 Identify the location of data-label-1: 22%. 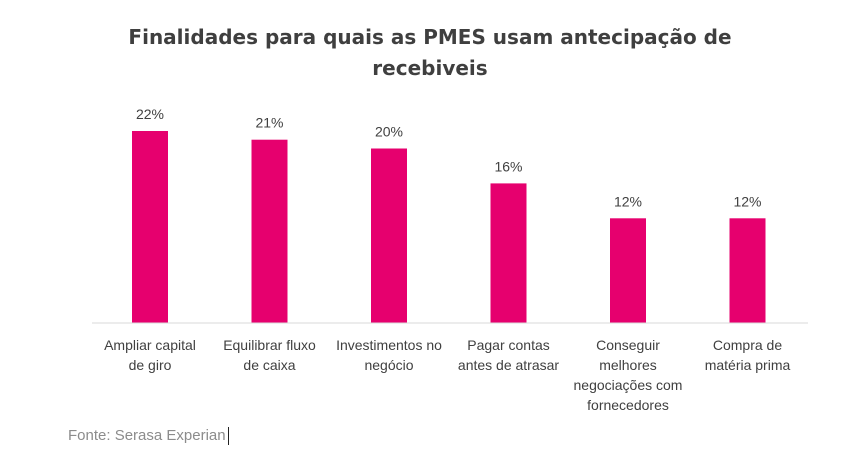
(150, 114).